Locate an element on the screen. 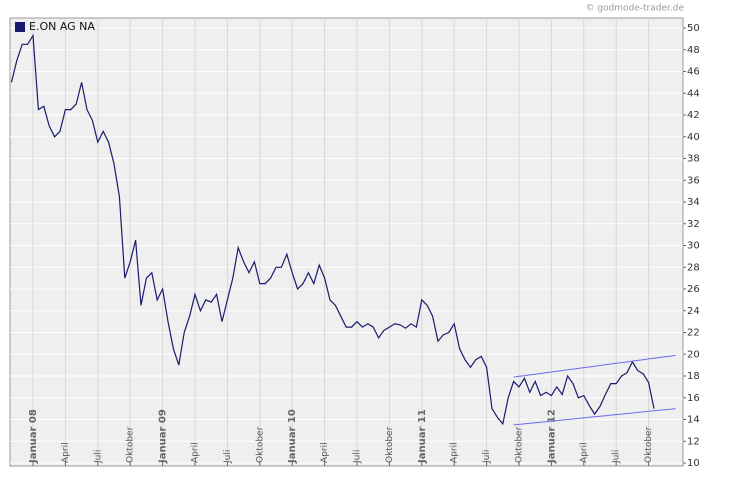 This screenshot has width=730, height=485. y-tick-label: 38 is located at coordinates (693, 159).